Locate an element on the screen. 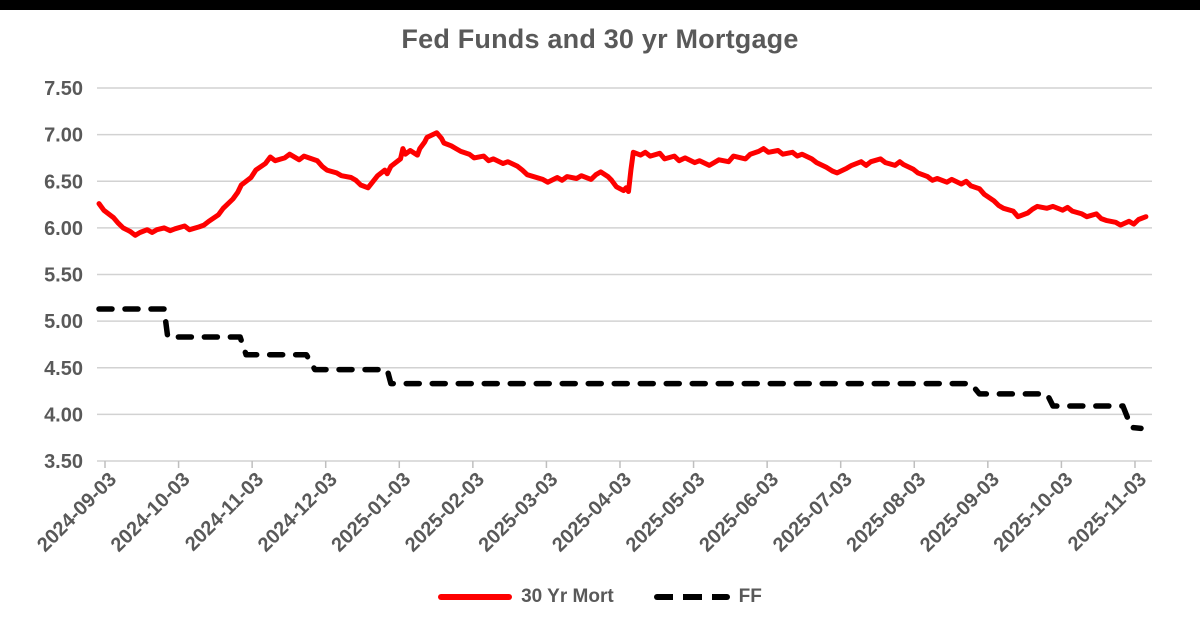  legend-item-ff: FF is located at coordinates (707, 597).